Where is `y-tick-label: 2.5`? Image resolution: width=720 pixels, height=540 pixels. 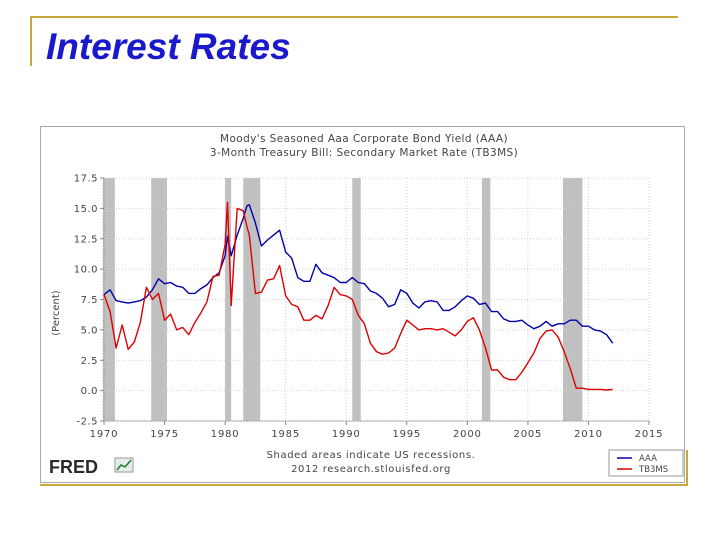
y-tick-label: 2.5 is located at coordinates (89, 361).